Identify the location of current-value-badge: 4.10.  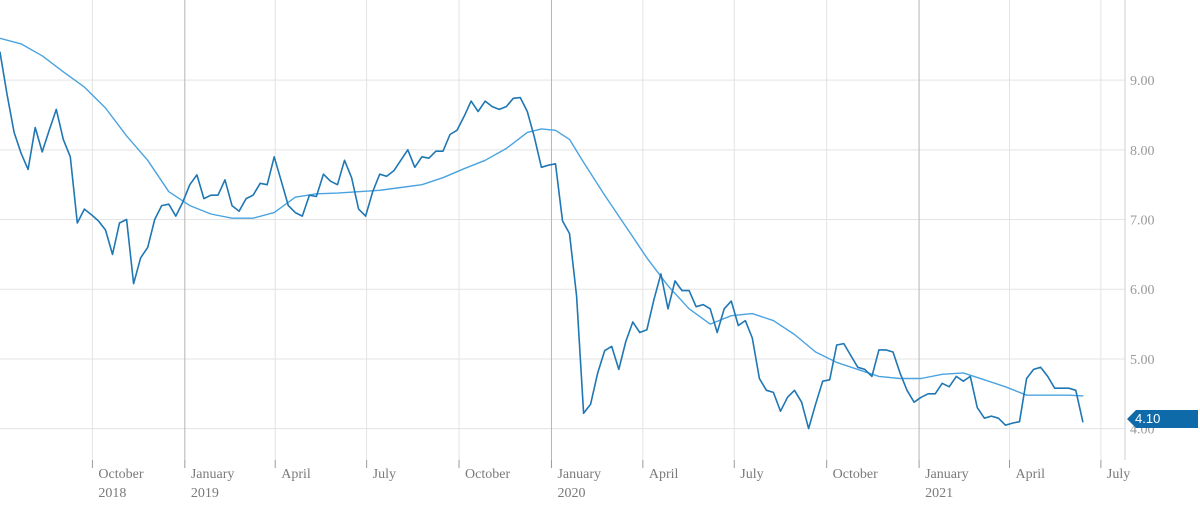
(1162, 419).